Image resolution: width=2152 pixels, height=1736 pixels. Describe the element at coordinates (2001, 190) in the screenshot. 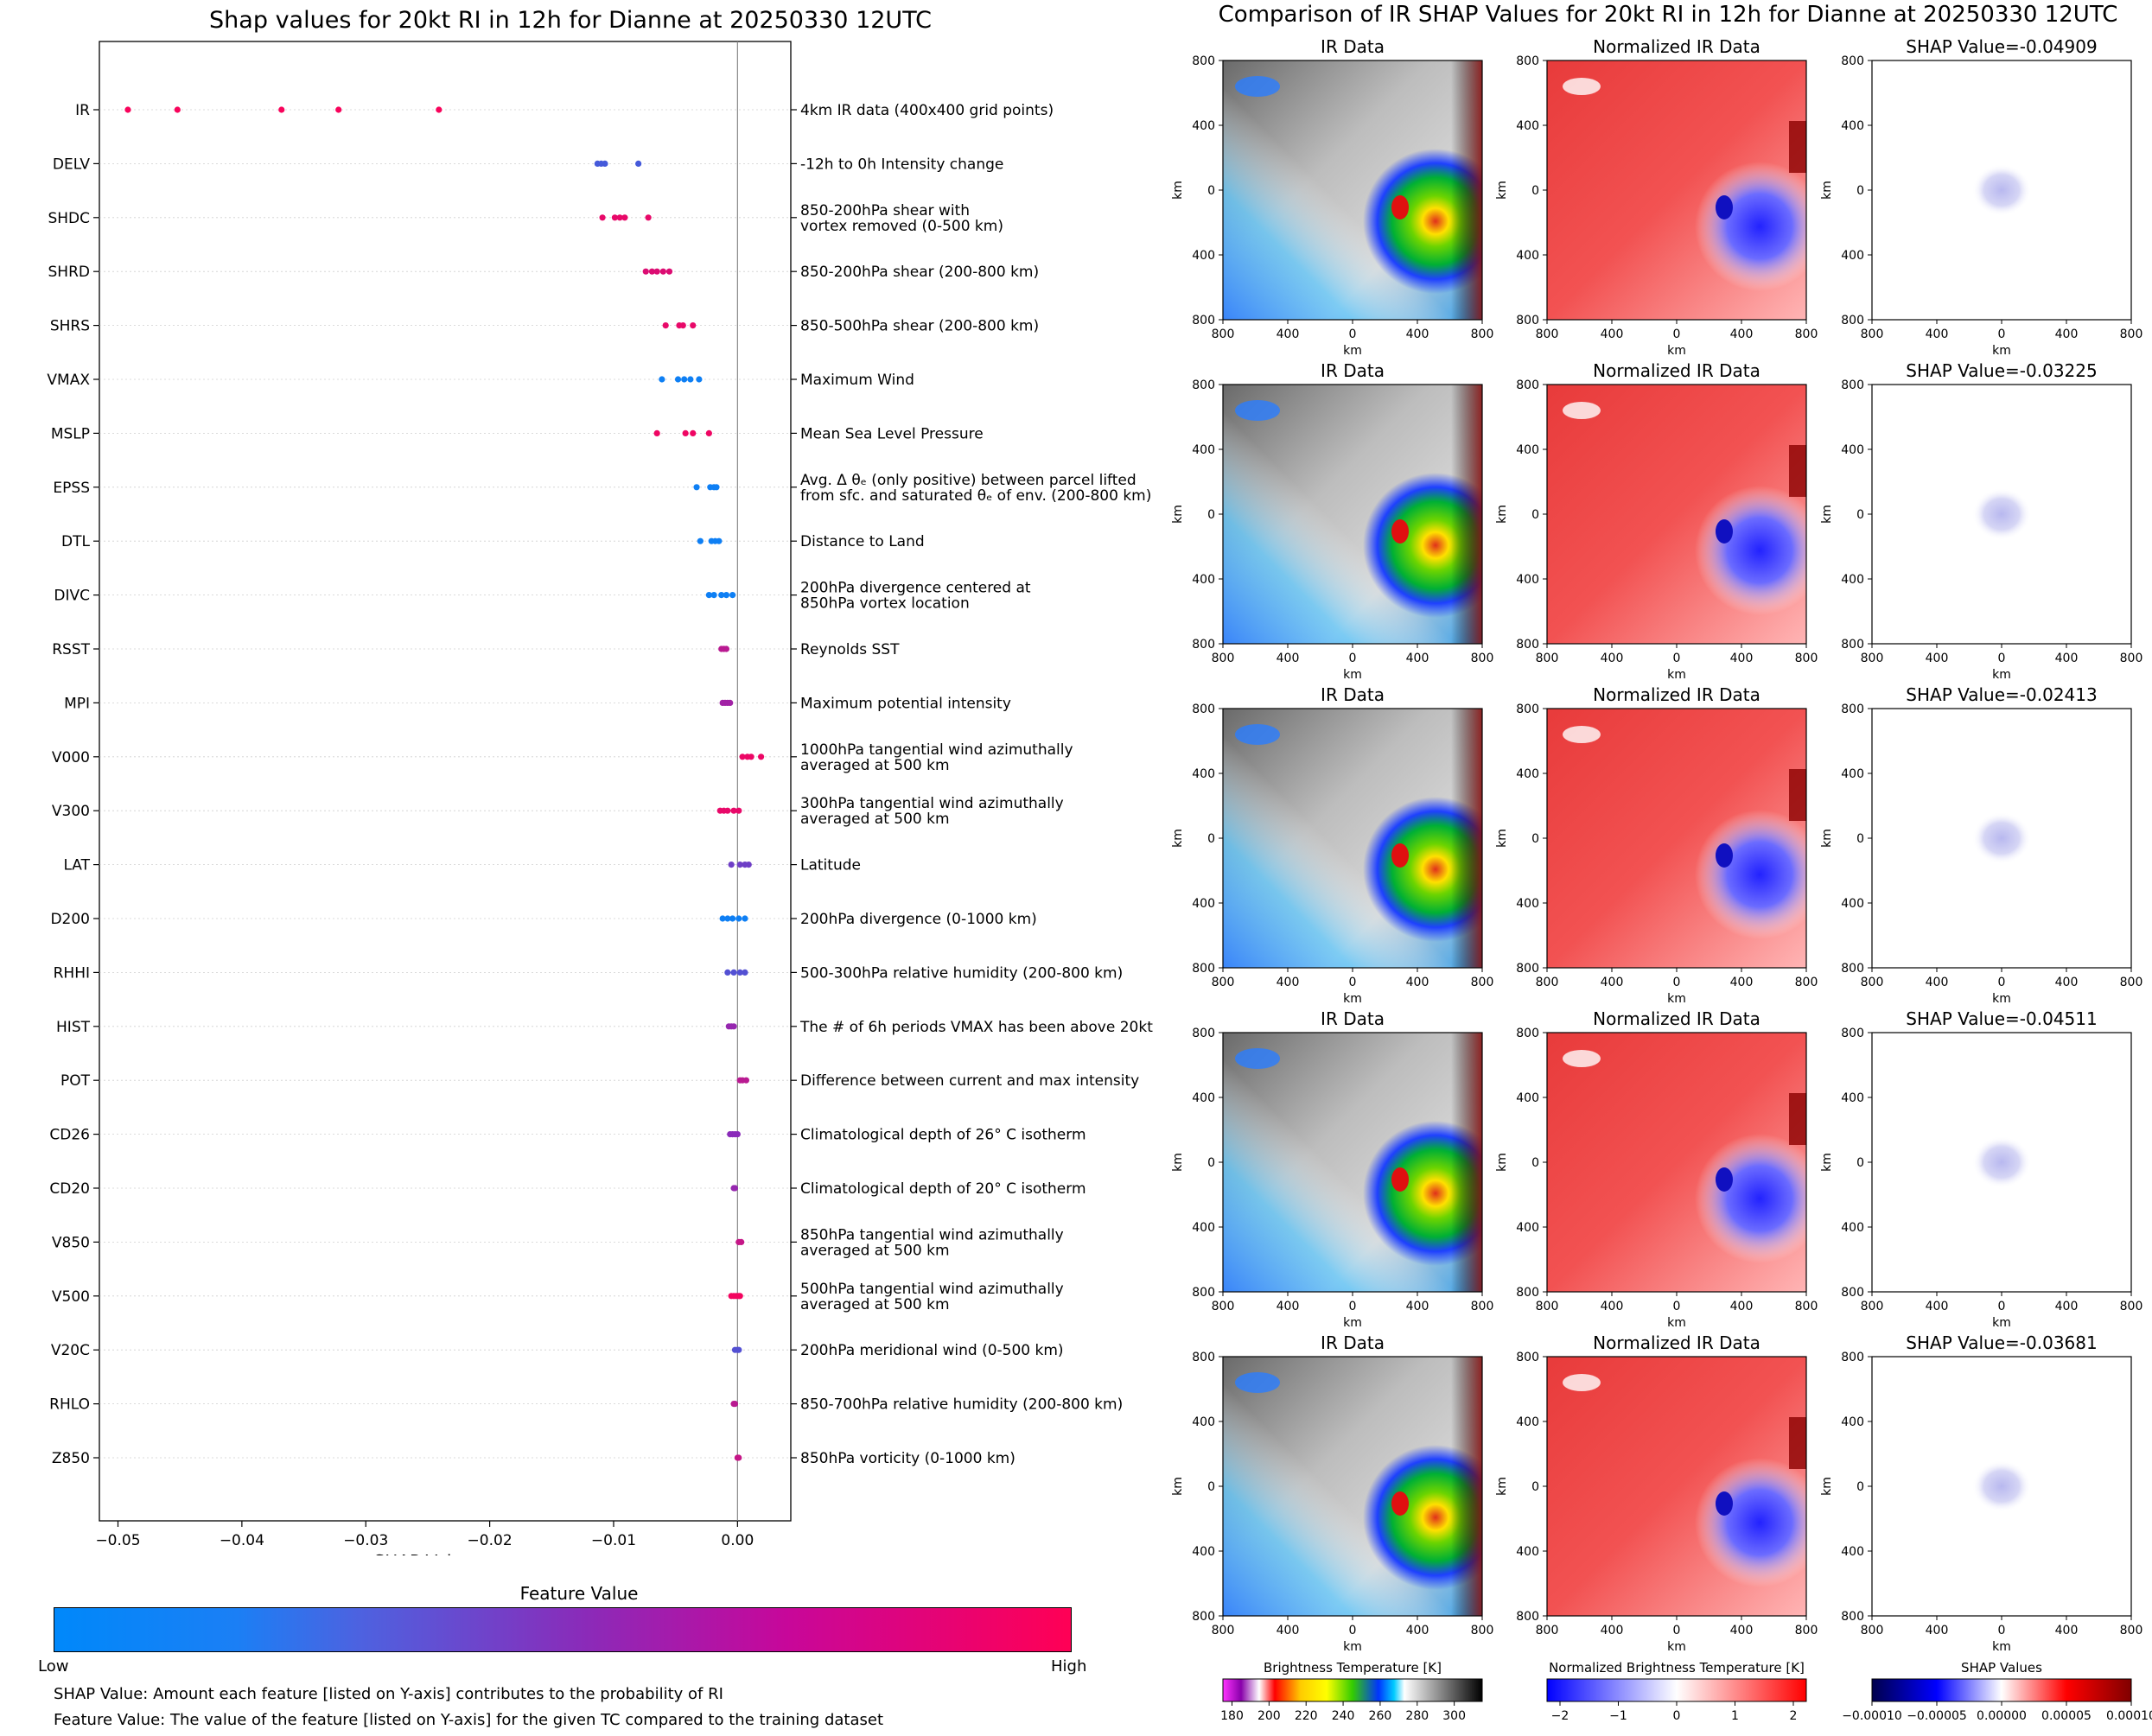

I see `shap-blob` at that location.